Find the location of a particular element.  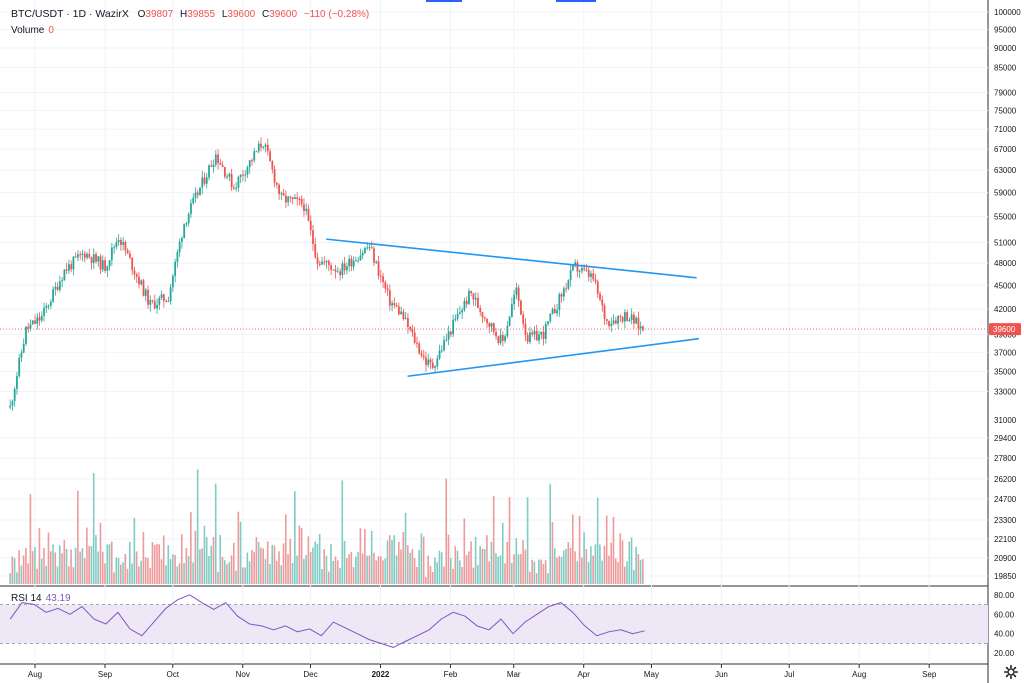

x-tick-label: Sep is located at coordinates (929, 674).